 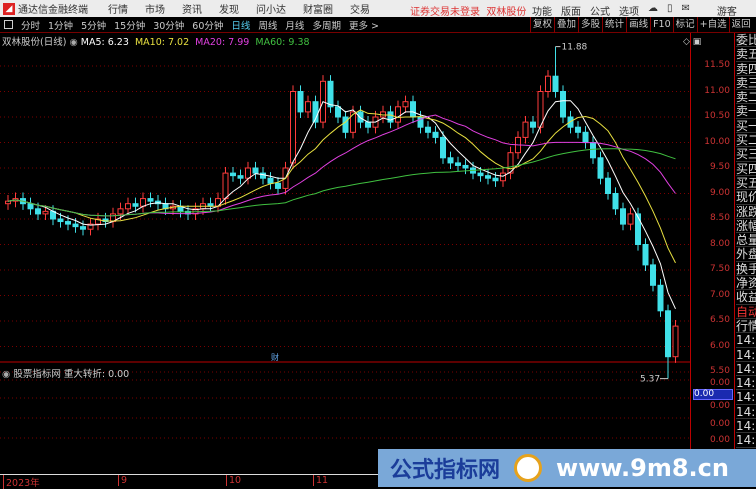 What do you see at coordinates (192, 10) in the screenshot?
I see `menu-item: 资讯` at bounding box center [192, 10].